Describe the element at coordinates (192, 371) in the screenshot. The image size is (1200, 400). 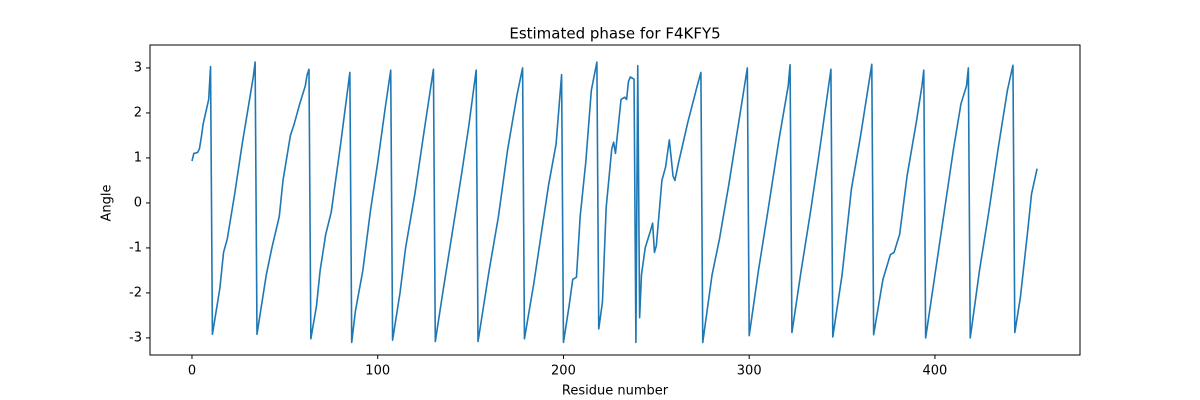
I see `x-tick-label: 0` at that location.